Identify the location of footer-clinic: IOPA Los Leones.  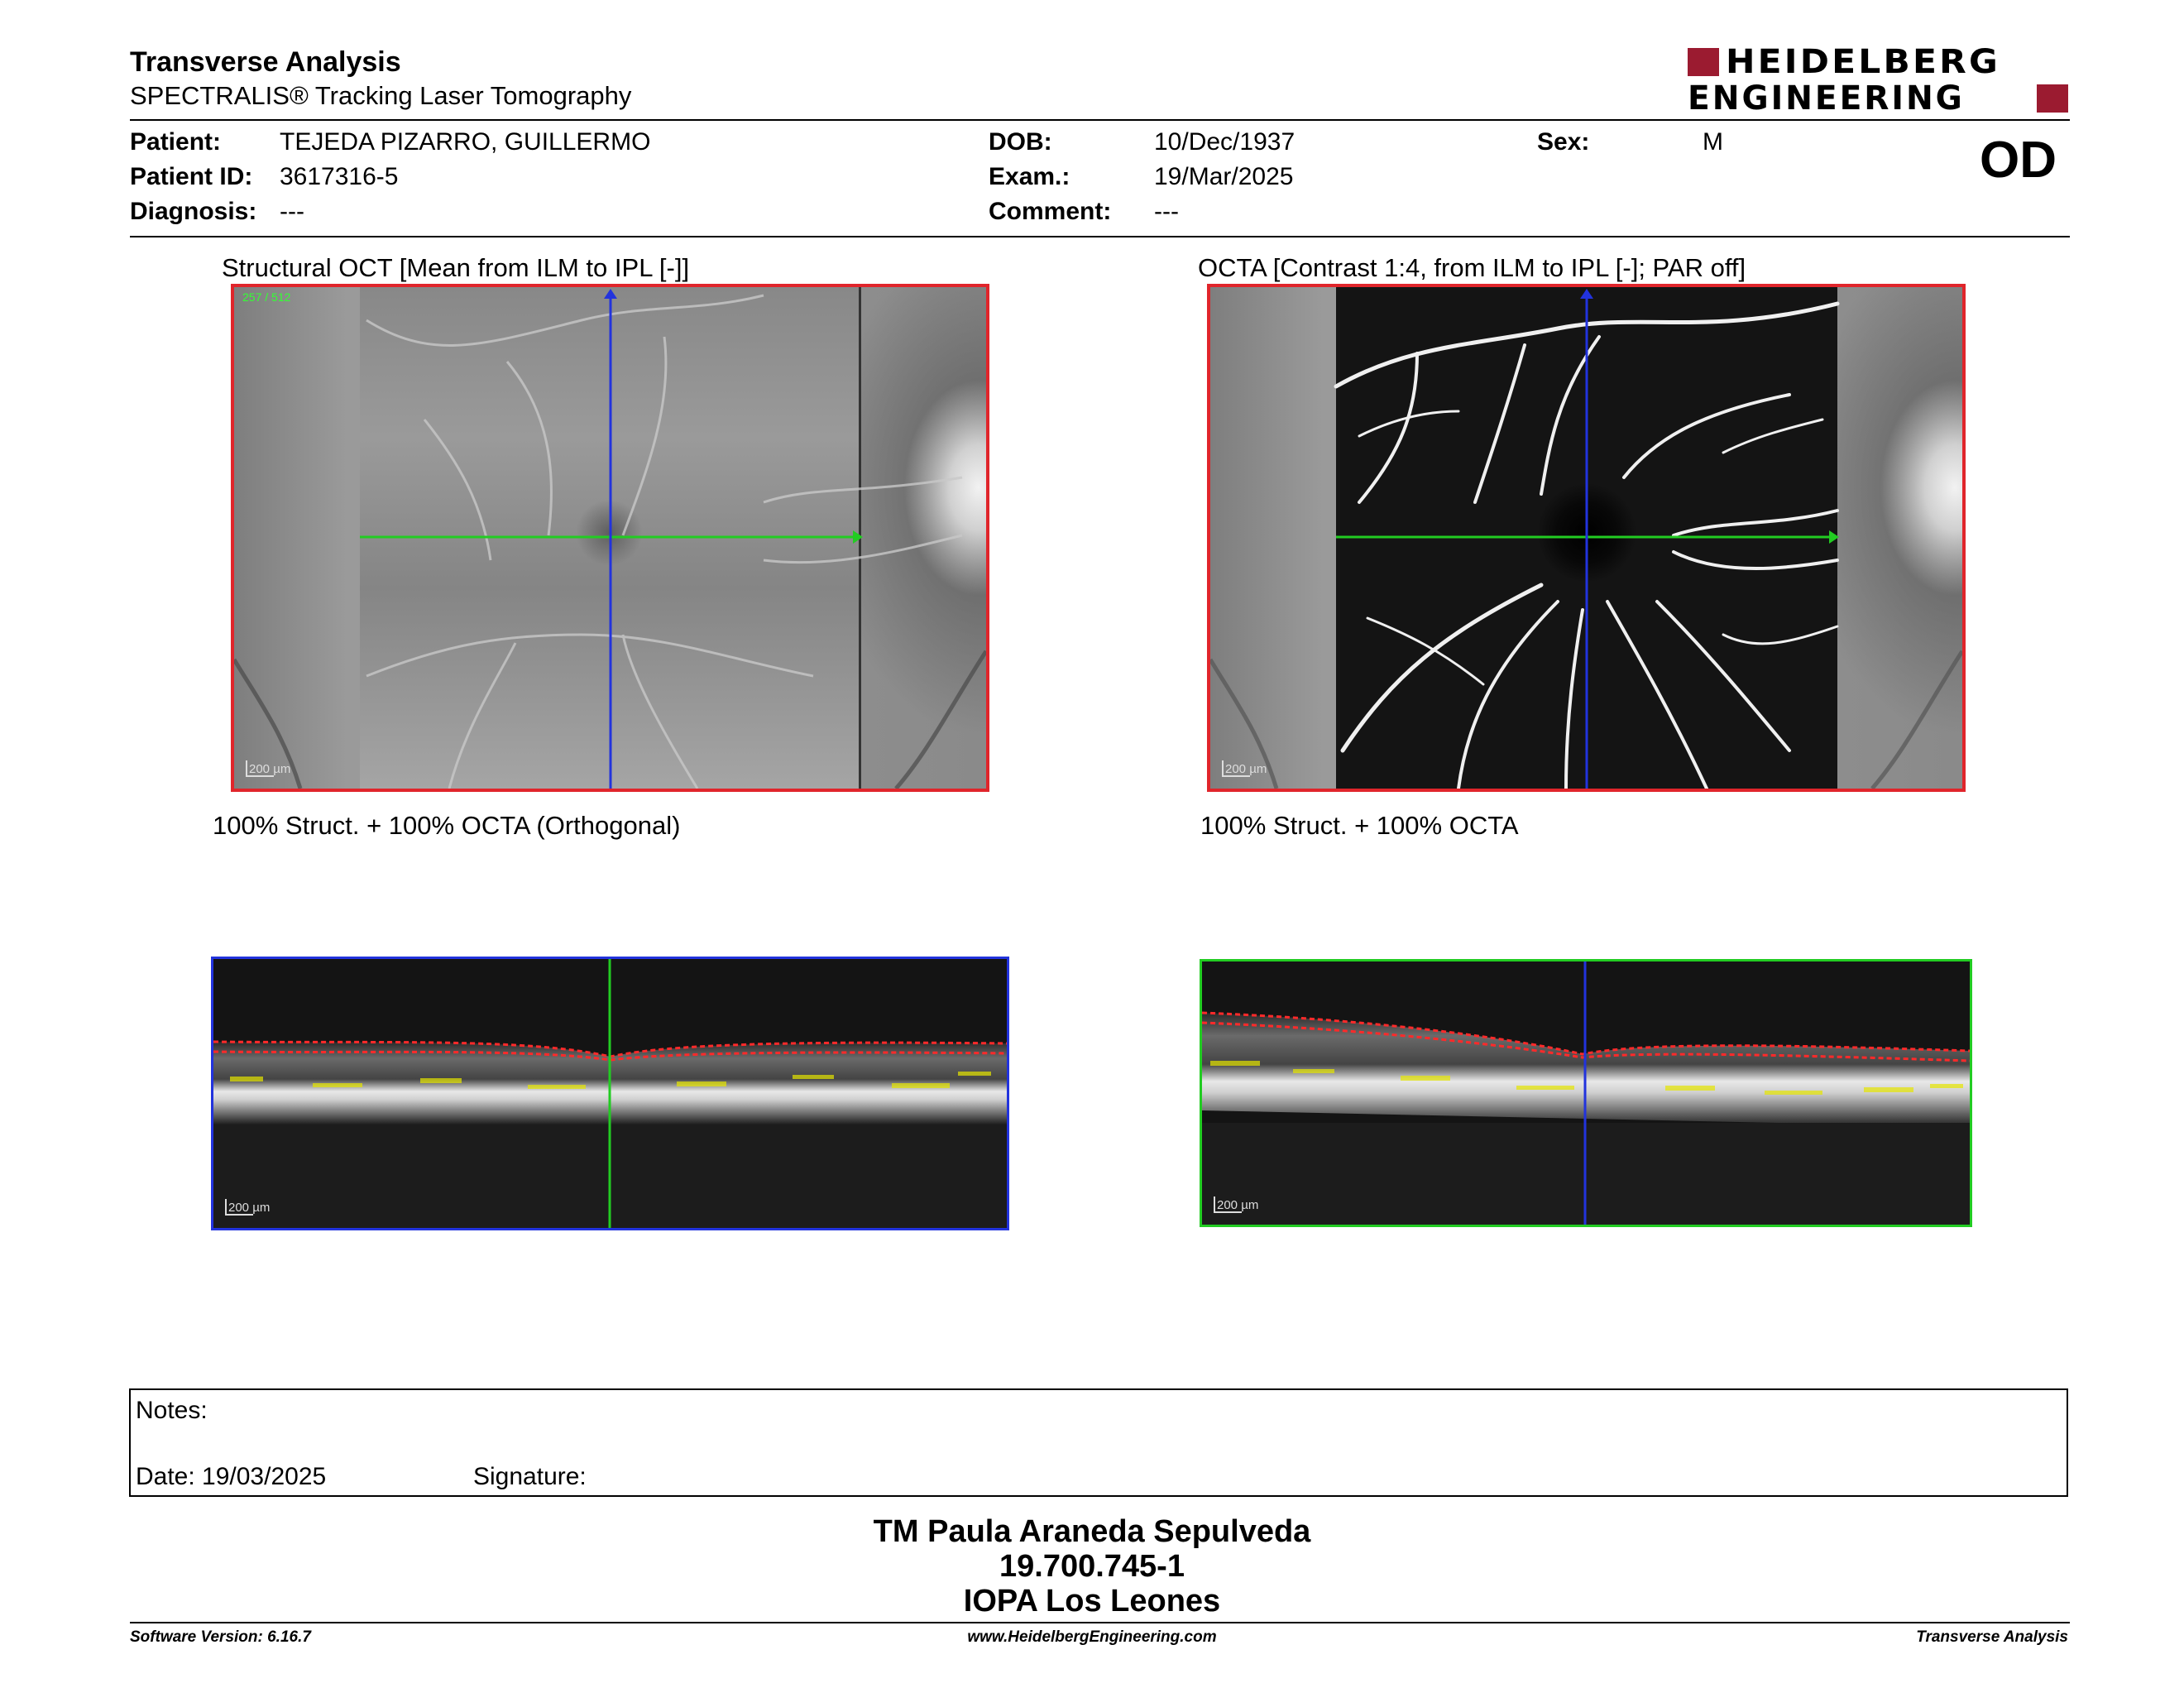
(1092, 1601).